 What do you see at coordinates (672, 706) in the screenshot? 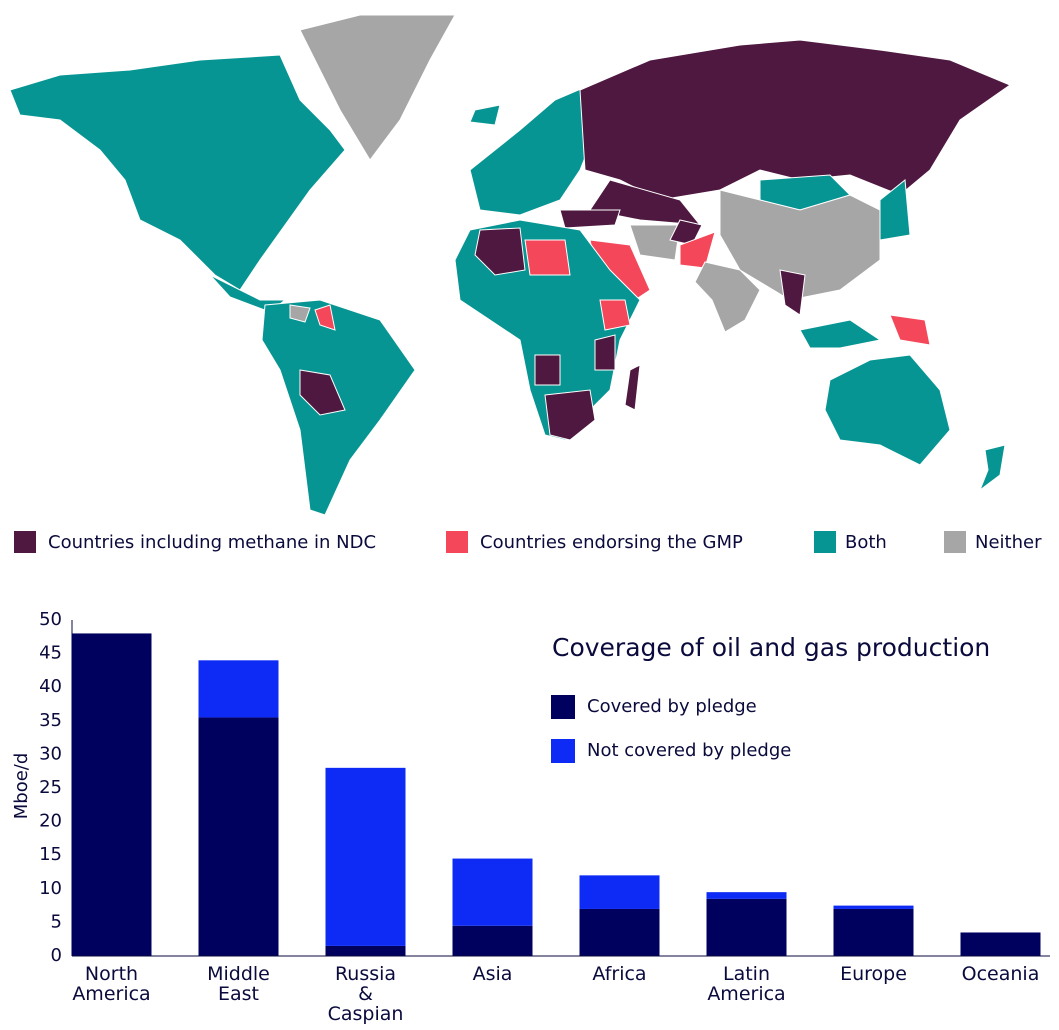
I see `legend-label: Covered by pledge` at bounding box center [672, 706].